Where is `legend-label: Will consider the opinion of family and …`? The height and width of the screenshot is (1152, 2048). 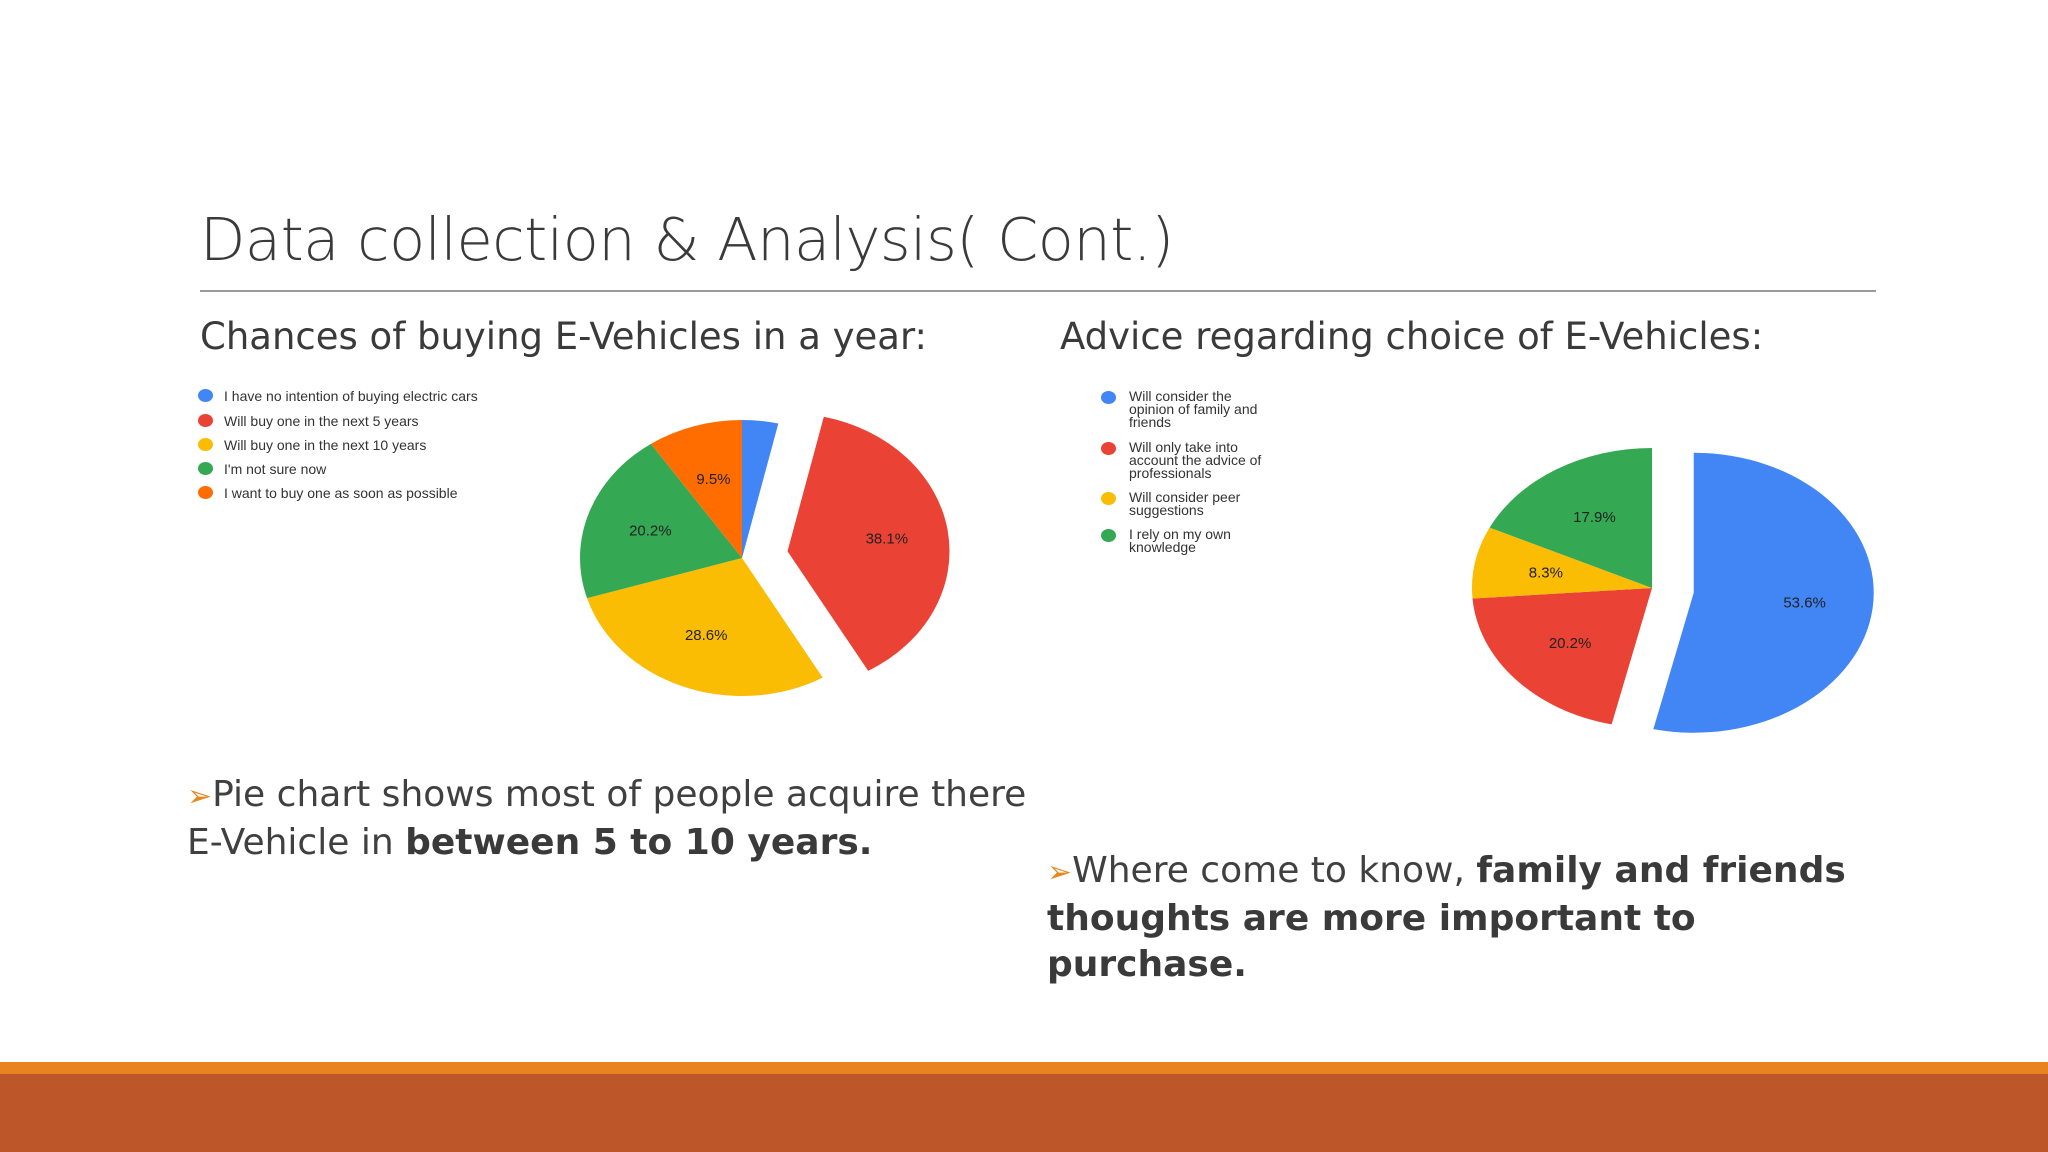
legend-label: Will consider the opinion of family and … is located at coordinates (1193, 409).